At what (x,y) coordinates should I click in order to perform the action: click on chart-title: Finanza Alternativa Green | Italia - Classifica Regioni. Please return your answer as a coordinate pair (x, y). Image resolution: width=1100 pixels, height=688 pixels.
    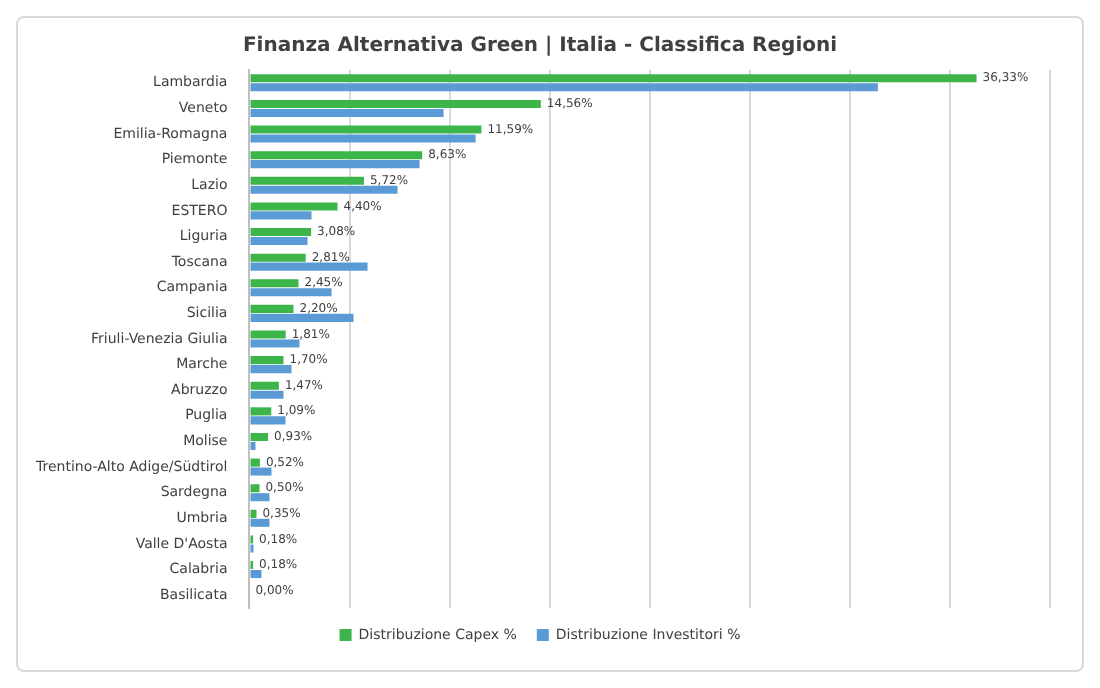
    Looking at the image, I should click on (540, 46).